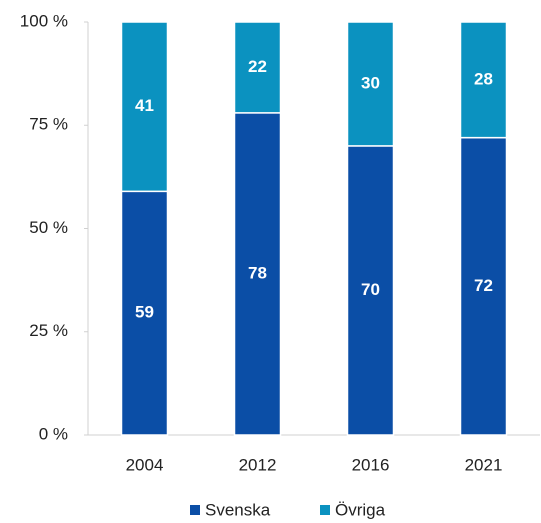 This screenshot has height=523, width=541. Describe the element at coordinates (48, 227) in the screenshot. I see `y-tick-label: 50 %` at that location.